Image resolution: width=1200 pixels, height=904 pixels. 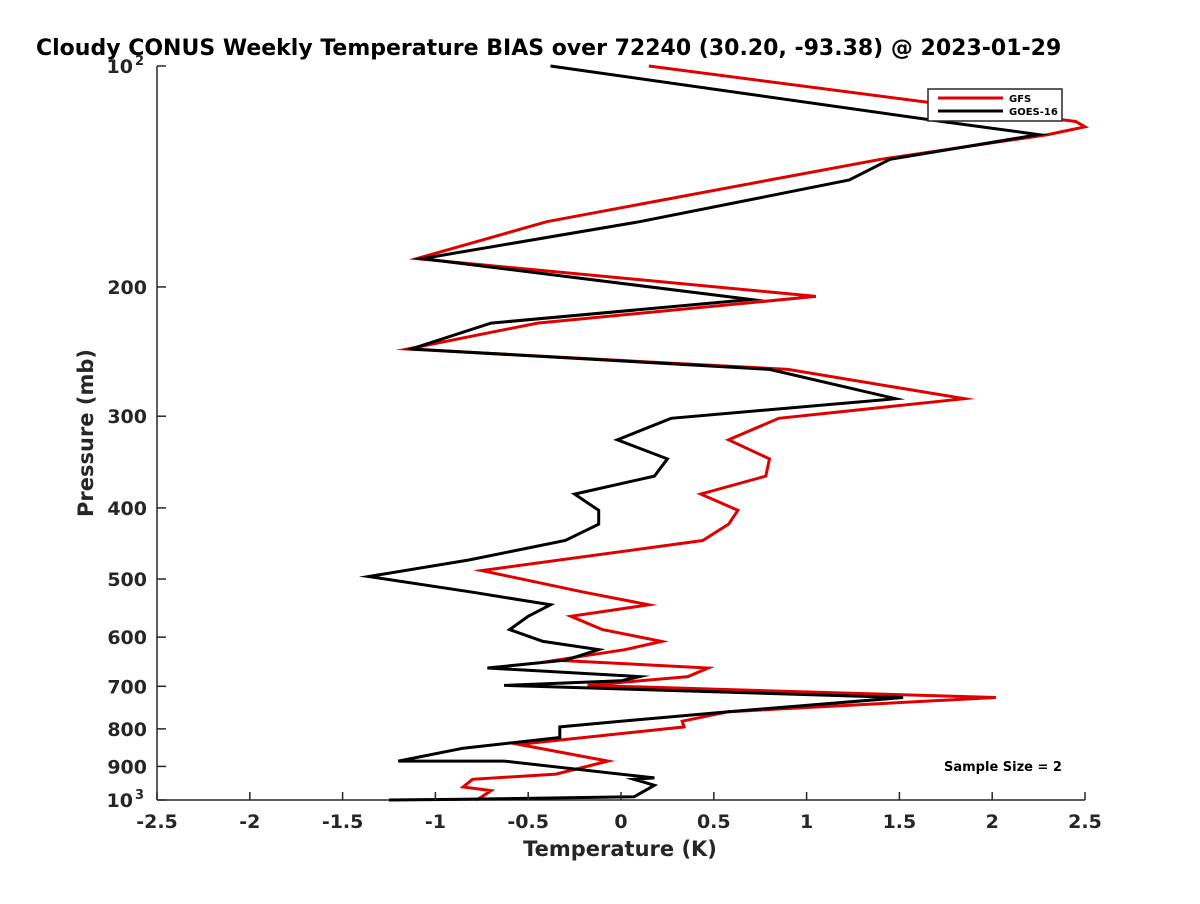 I want to click on x-tick-label: 0, so click(x=620, y=822).